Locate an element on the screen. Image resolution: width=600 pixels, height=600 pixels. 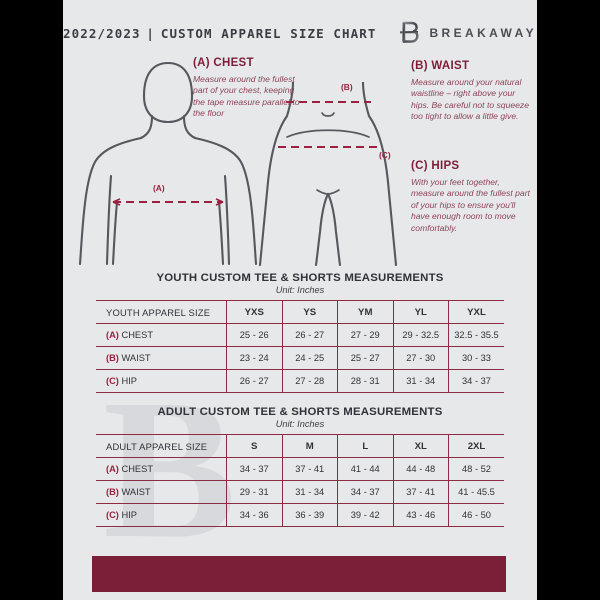
adult-size-s: S is located at coordinates (254, 446).